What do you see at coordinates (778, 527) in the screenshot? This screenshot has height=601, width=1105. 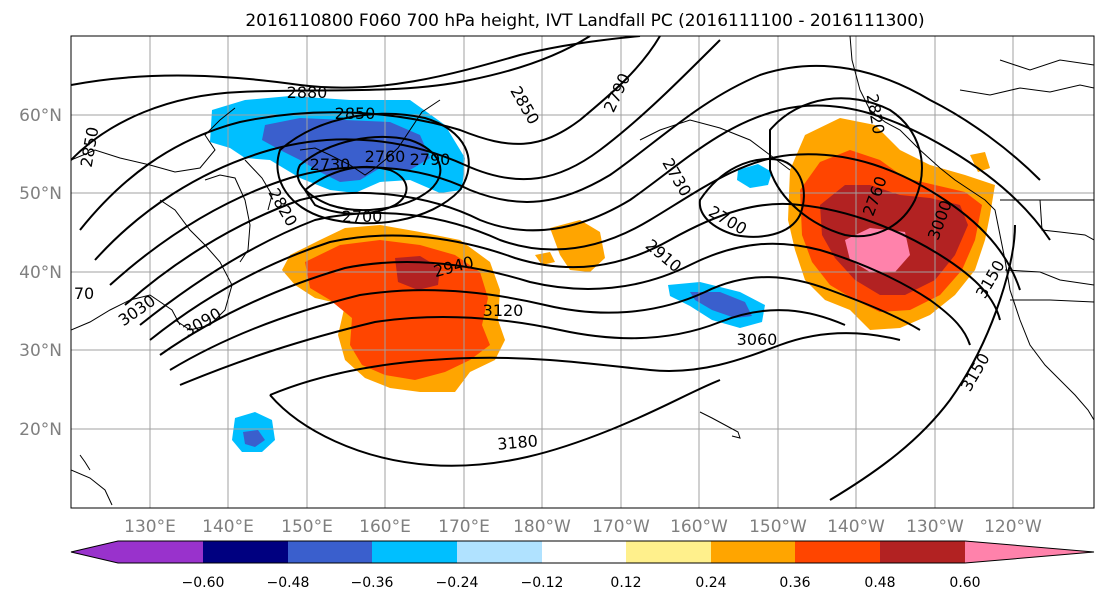 I see `lon-tick-label: 150°W` at bounding box center [778, 527].